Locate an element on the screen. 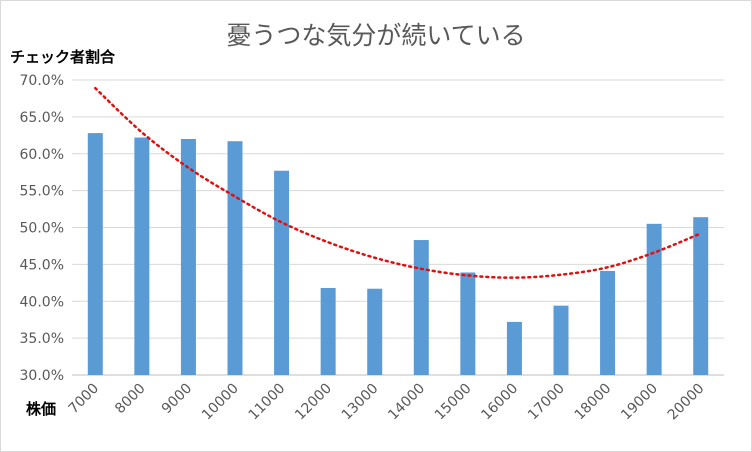 The image size is (752, 452). y-tick-label: 55.0% is located at coordinates (42, 192).